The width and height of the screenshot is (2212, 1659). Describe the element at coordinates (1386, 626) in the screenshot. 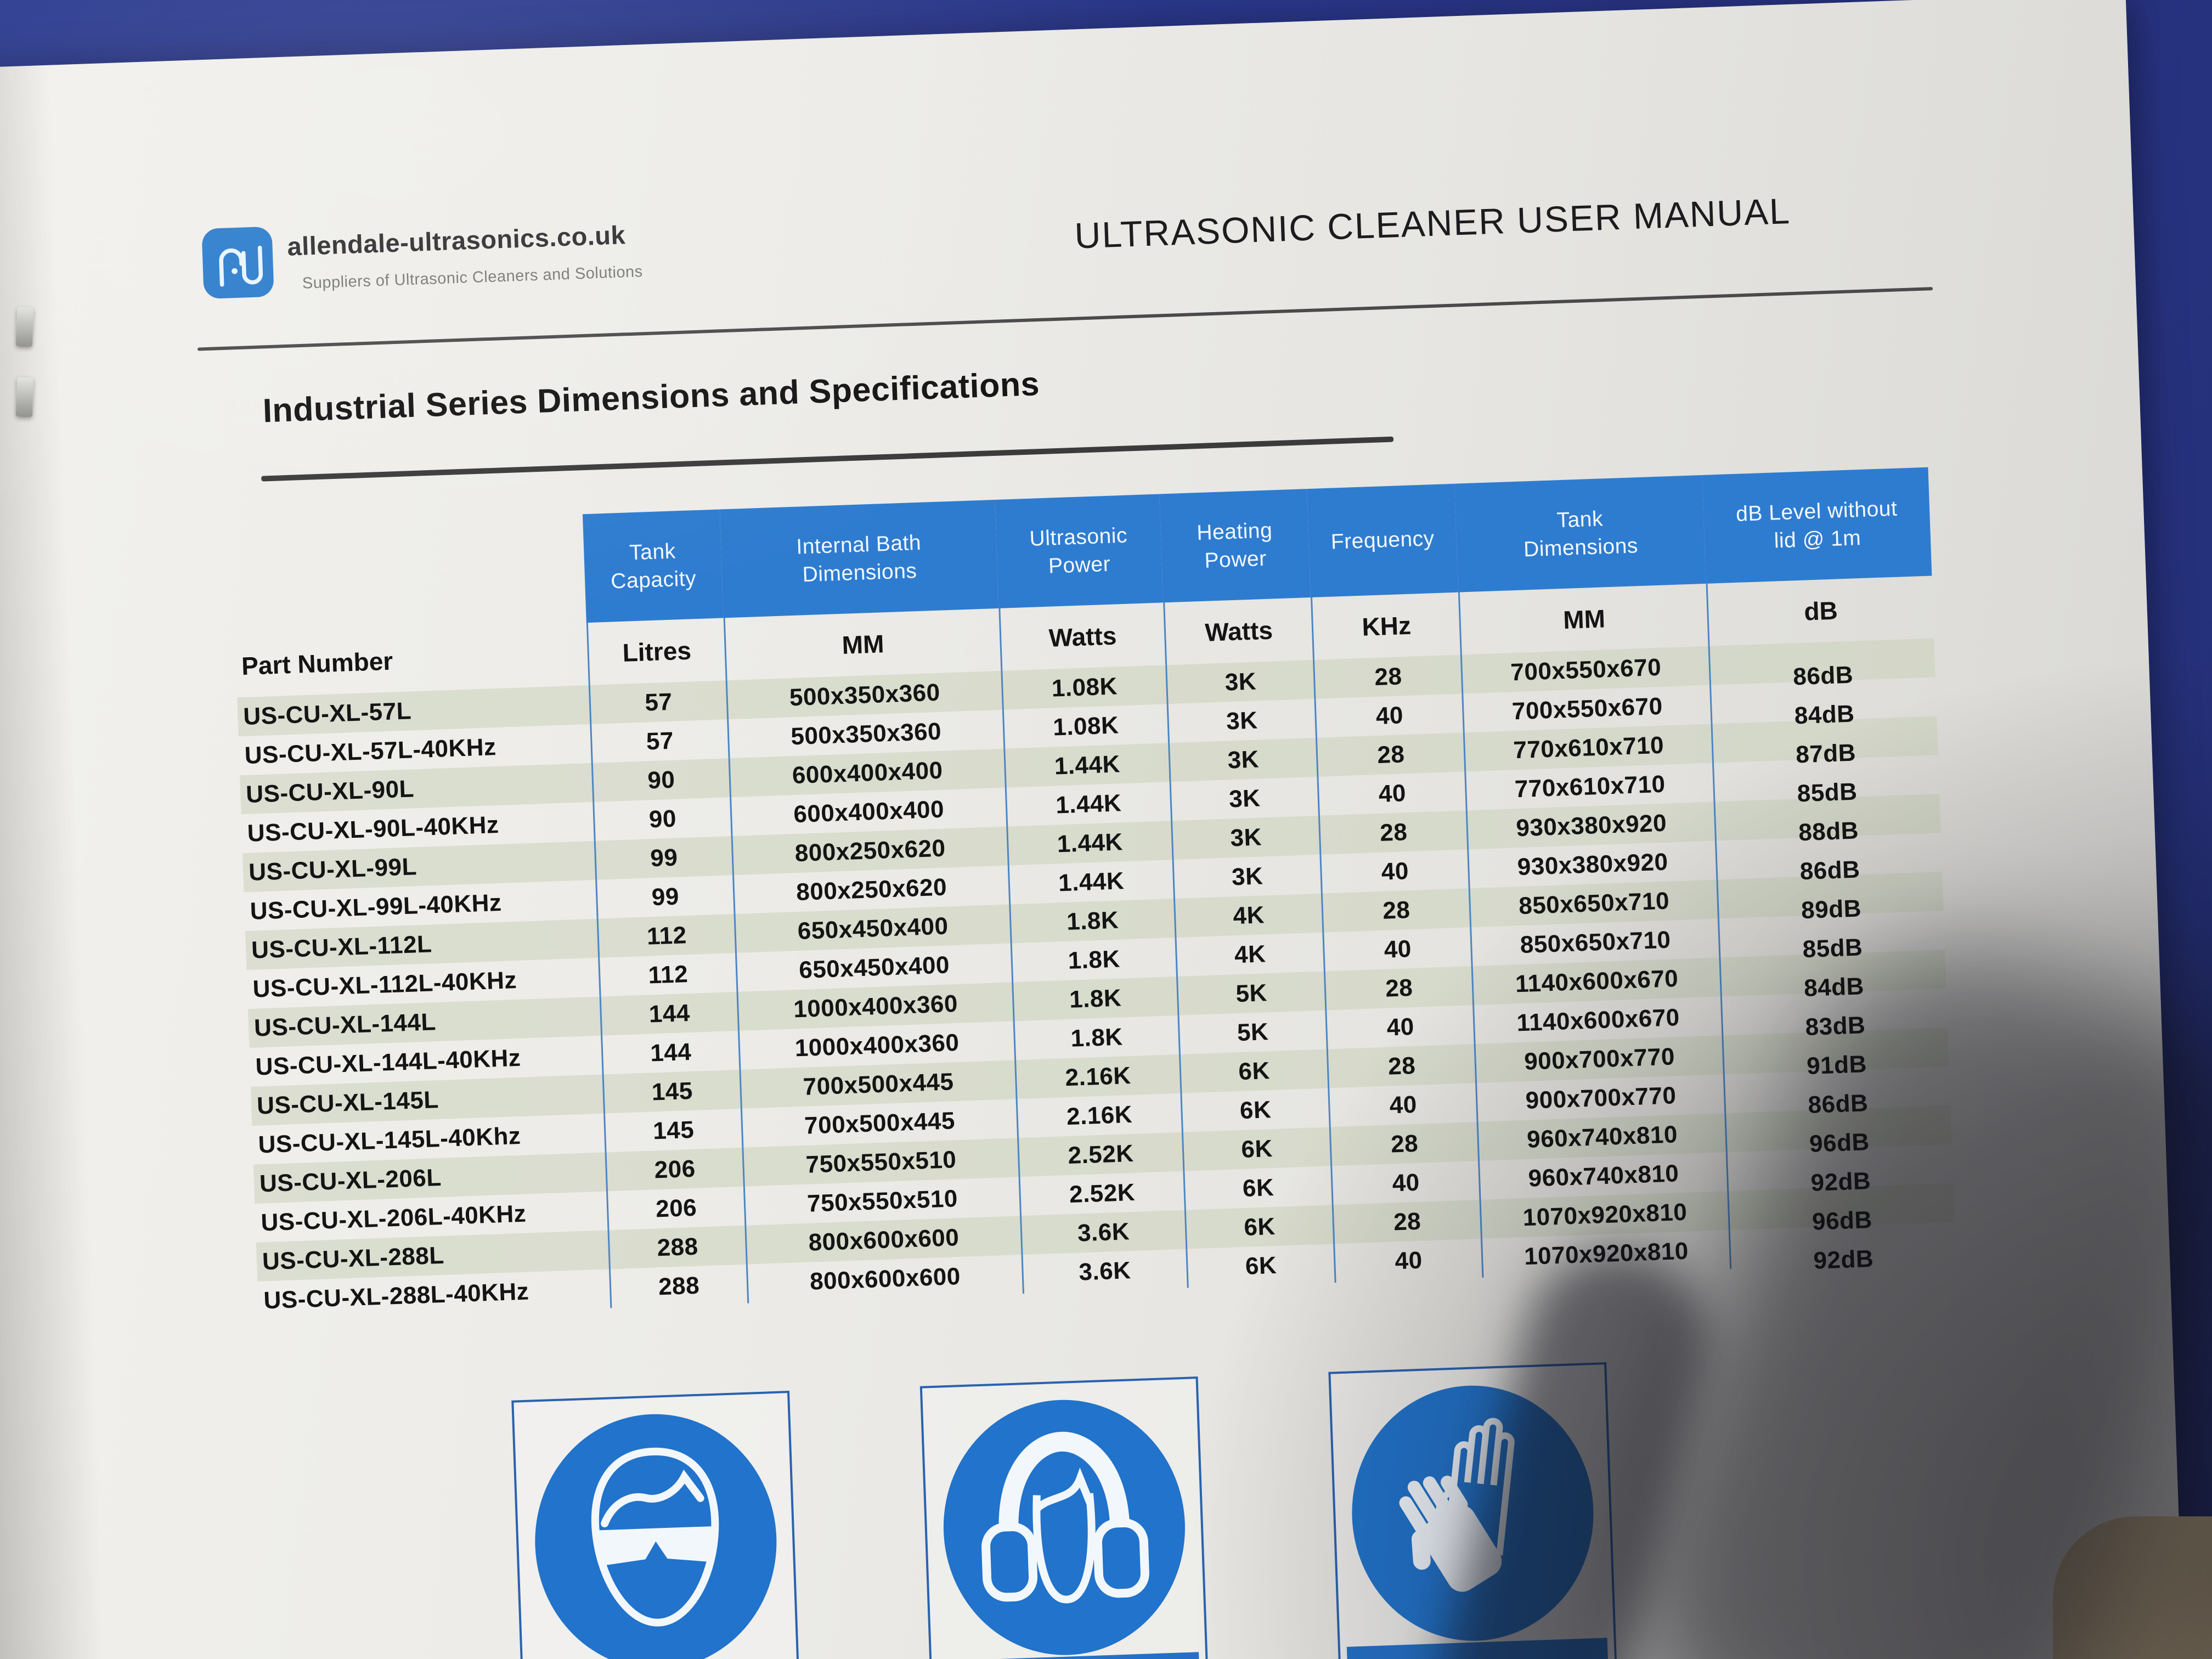

I see `unit-khz: KHz` at that location.